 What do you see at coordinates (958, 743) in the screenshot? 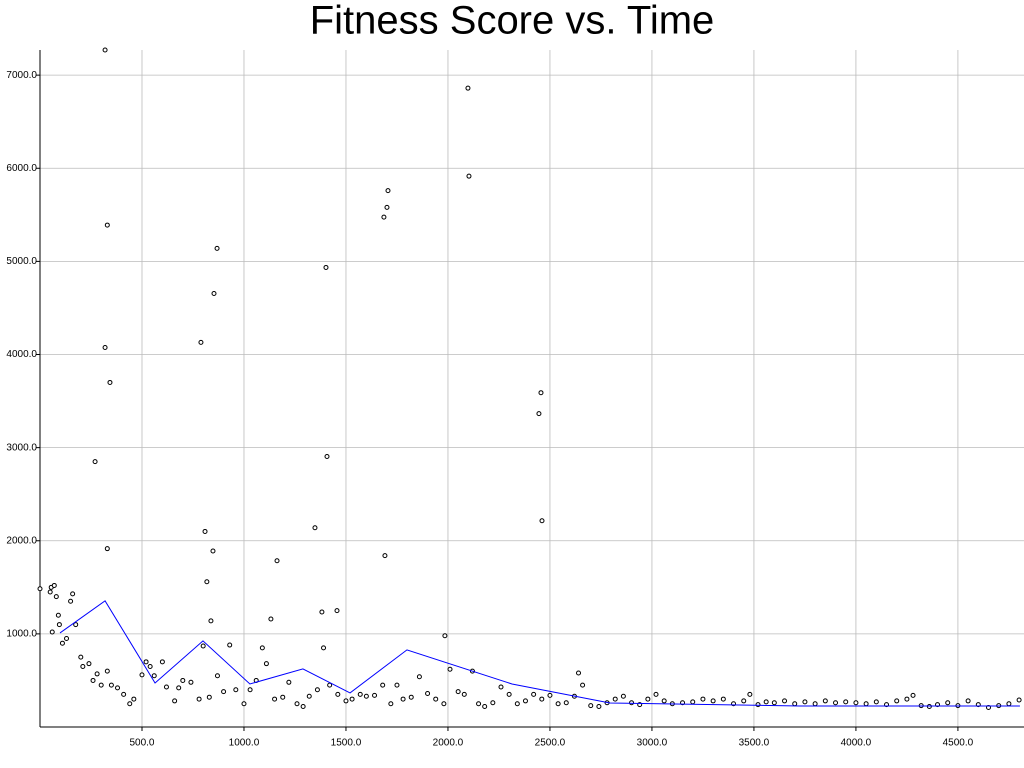
I see `x-tick-label: 4500.0` at bounding box center [958, 743].